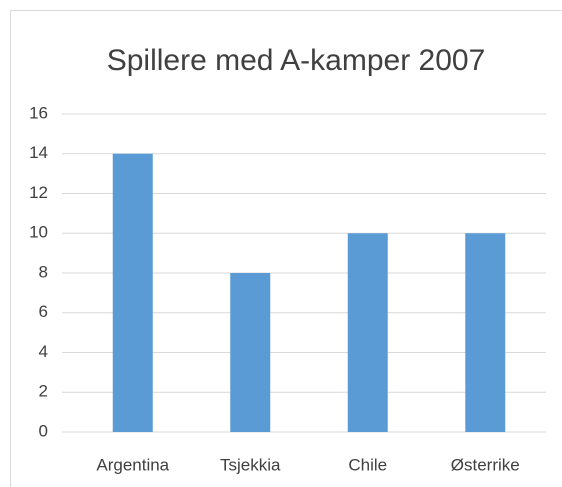 The width and height of the screenshot is (562, 487). What do you see at coordinates (43, 311) in the screenshot?
I see `y-tick-label: 6` at bounding box center [43, 311].